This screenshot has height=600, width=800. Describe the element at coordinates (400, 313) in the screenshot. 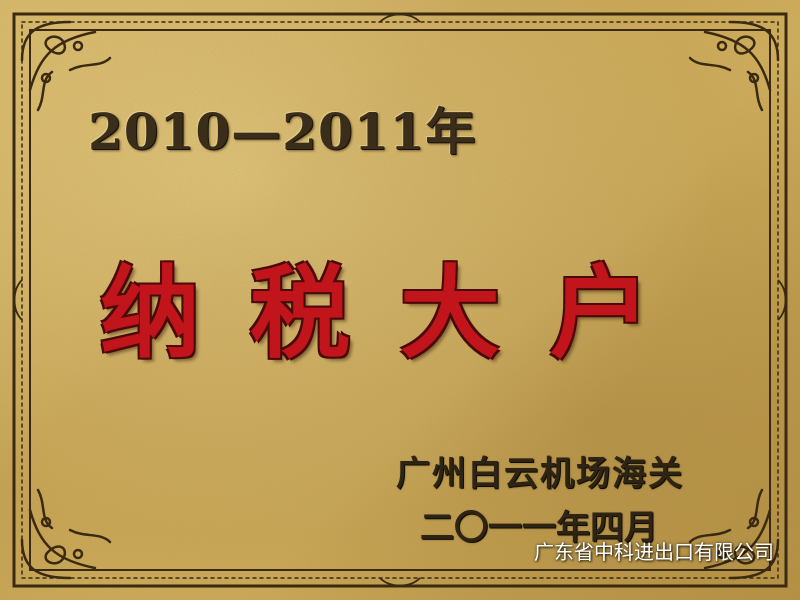

I see `award-title: 纳税大户` at that location.